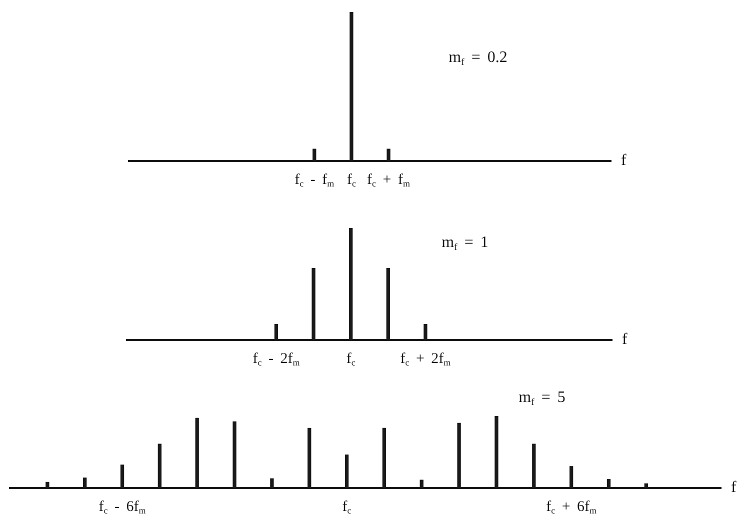 The height and width of the screenshot is (520, 745). What do you see at coordinates (314, 180) in the screenshot?
I see `x-tick-label: f$_{c}$ - f$_{m}$` at bounding box center [314, 180].